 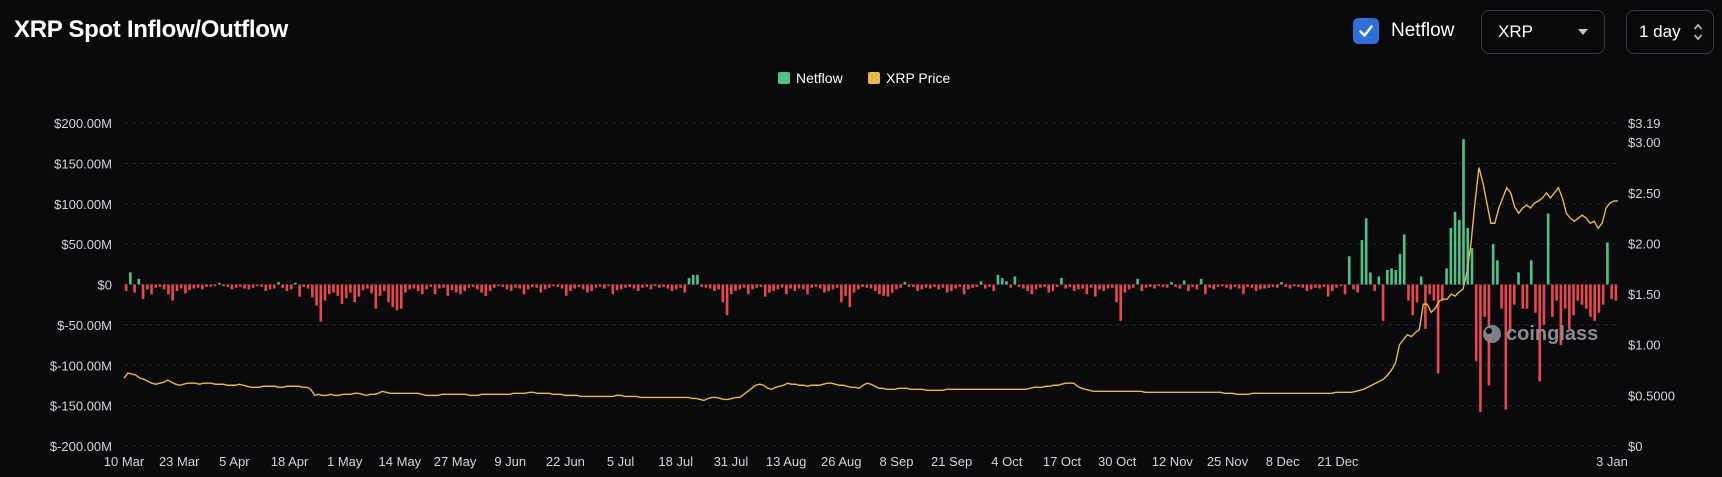 What do you see at coordinates (896, 461) in the screenshot?
I see `x-tick-label: 8 Sep` at bounding box center [896, 461].